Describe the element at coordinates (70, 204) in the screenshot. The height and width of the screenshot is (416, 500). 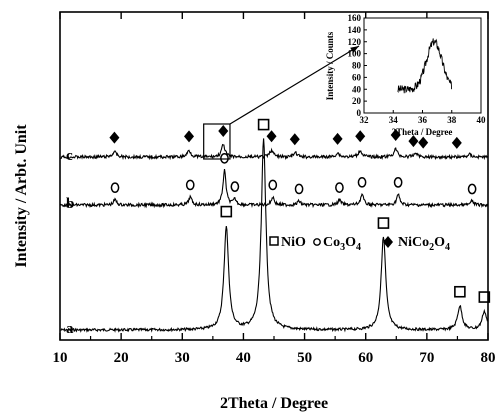
I see `trace-label-b: b` at that location.